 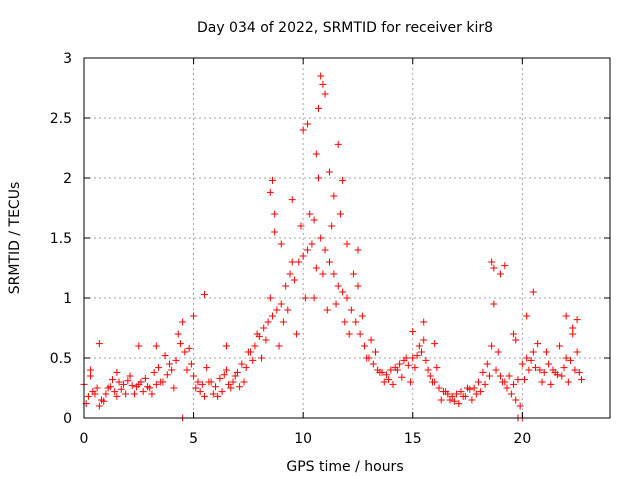 I want to click on x-tick-label: 15, so click(x=413, y=439).